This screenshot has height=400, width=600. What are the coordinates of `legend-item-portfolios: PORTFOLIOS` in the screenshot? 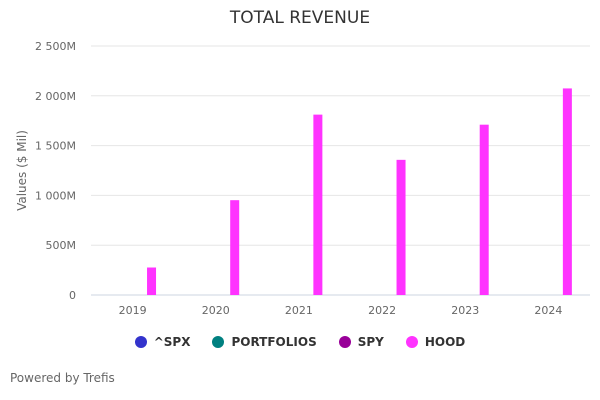 It's located at (264, 342).